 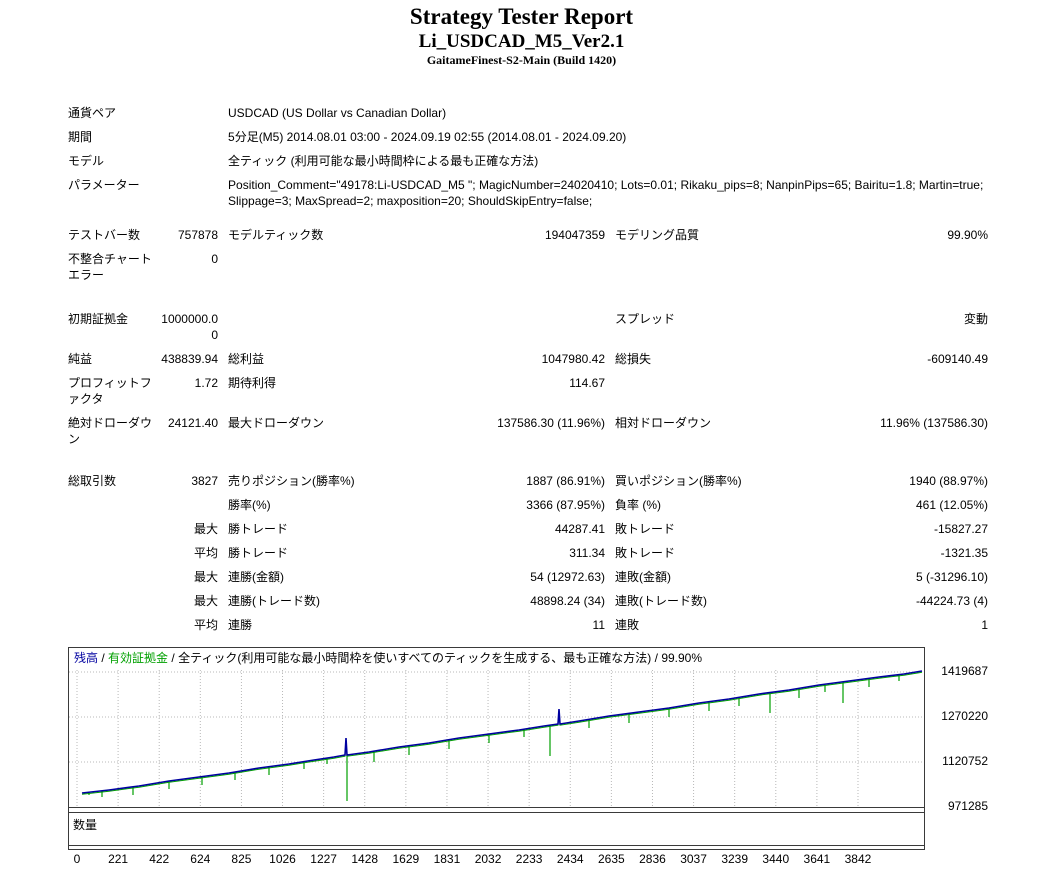 I want to click on page-title: Strategy Tester Report, so click(x=521, y=16).